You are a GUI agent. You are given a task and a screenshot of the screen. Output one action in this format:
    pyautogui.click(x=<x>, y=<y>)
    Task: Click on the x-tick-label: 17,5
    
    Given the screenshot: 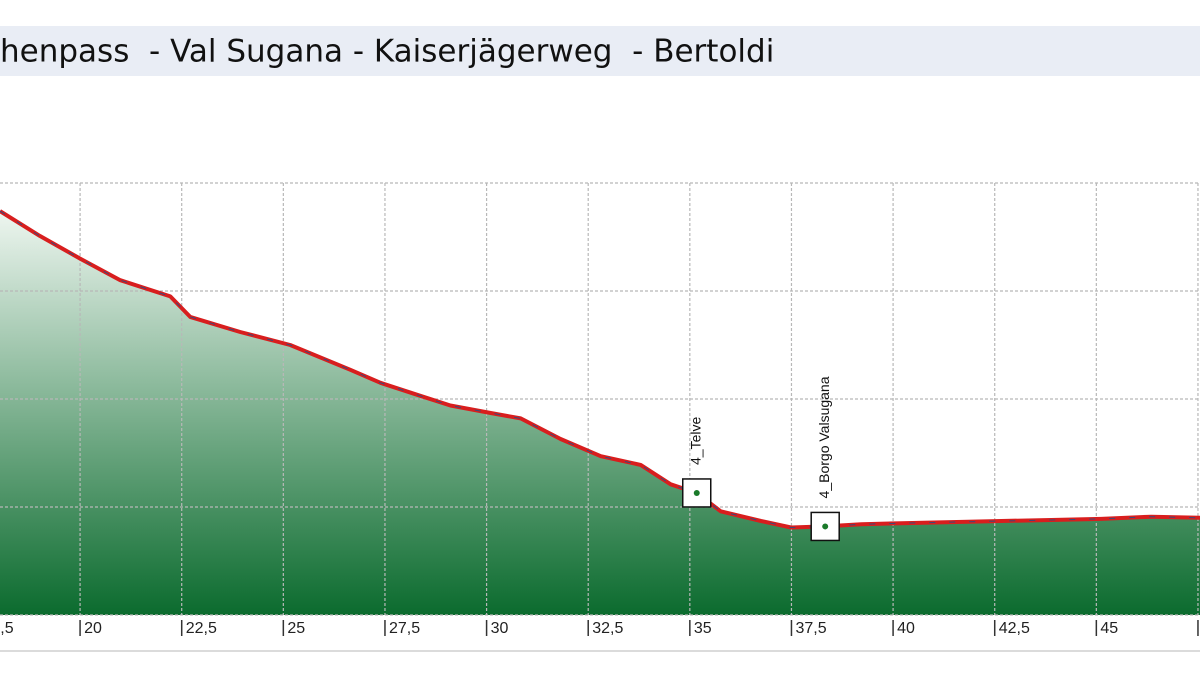 What is the action you would take?
    pyautogui.click(x=7, y=628)
    